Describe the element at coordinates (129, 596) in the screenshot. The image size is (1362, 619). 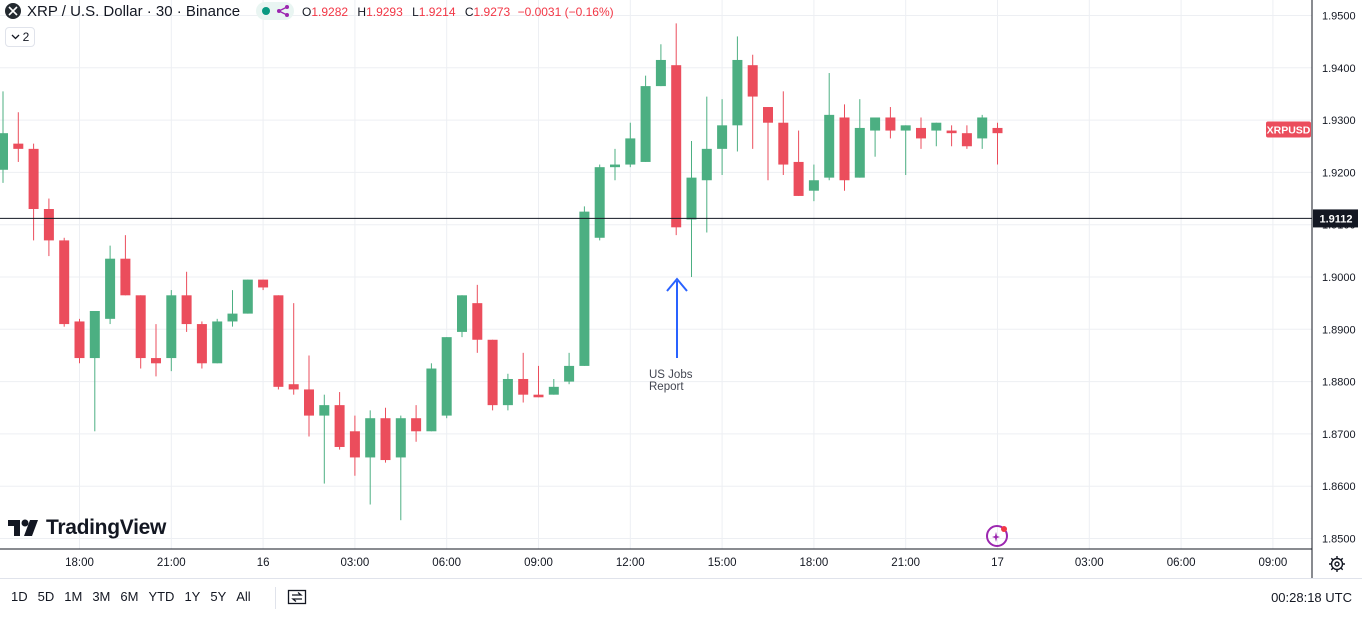
I see `range-6m-button: 6M` at that location.